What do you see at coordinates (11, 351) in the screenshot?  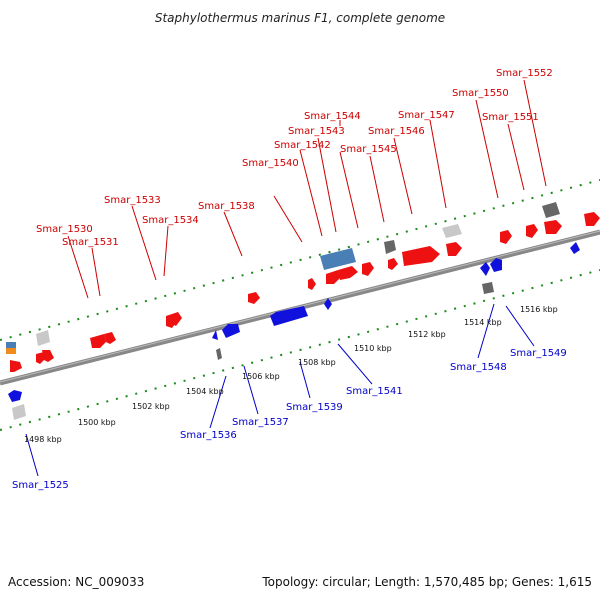 I see `misc-gene` at bounding box center [11, 351].